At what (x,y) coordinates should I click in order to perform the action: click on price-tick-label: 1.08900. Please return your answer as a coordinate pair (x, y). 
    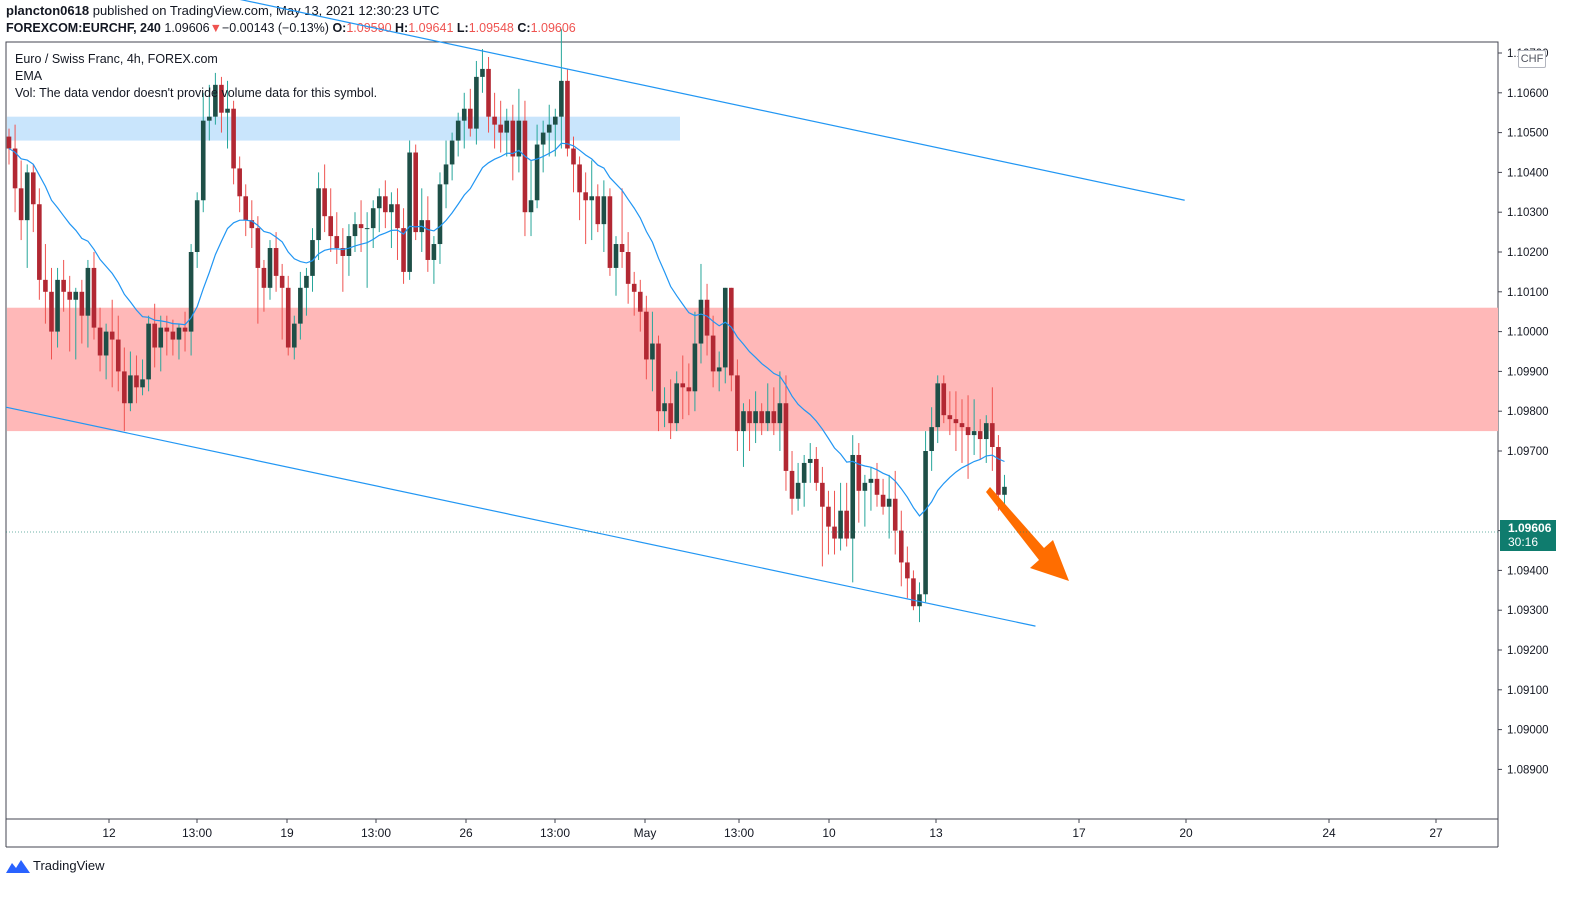
    Looking at the image, I should click on (1528, 770).